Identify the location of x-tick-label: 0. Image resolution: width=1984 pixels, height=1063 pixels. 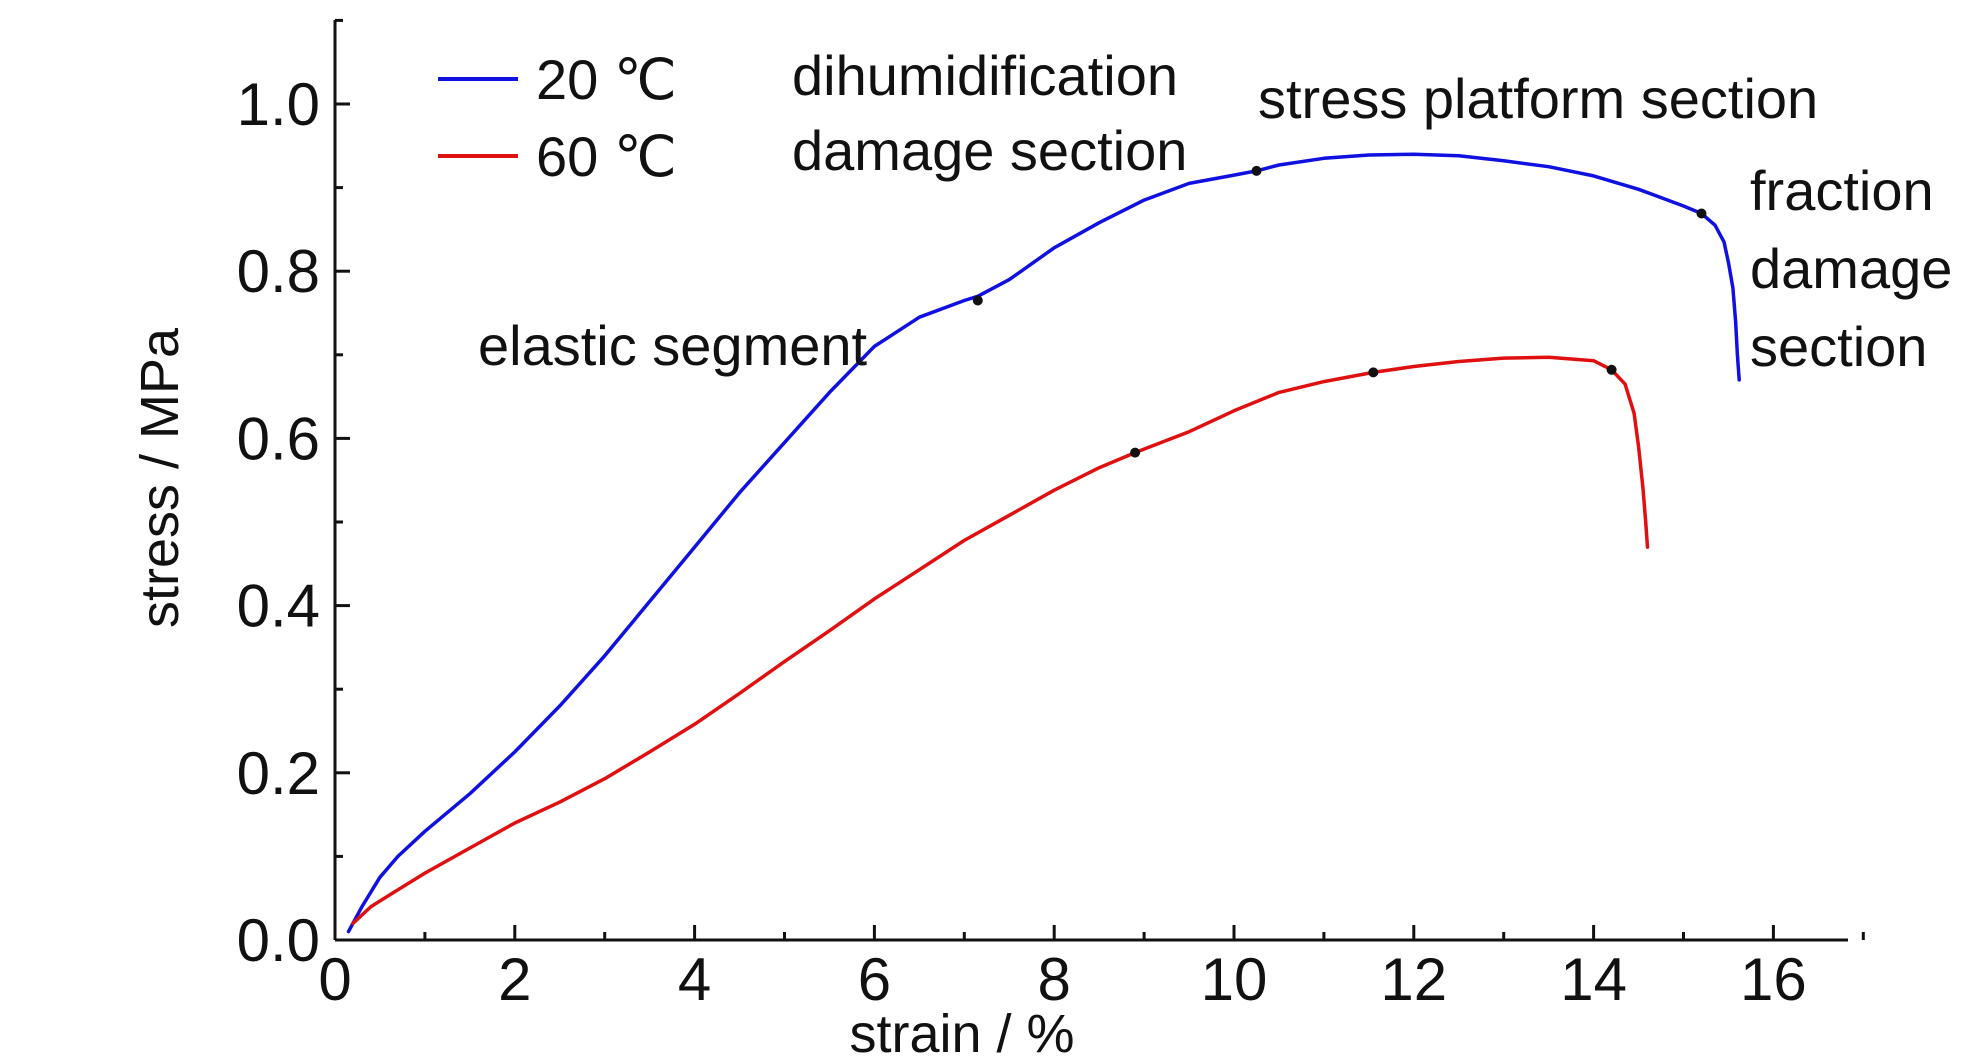
(334, 979).